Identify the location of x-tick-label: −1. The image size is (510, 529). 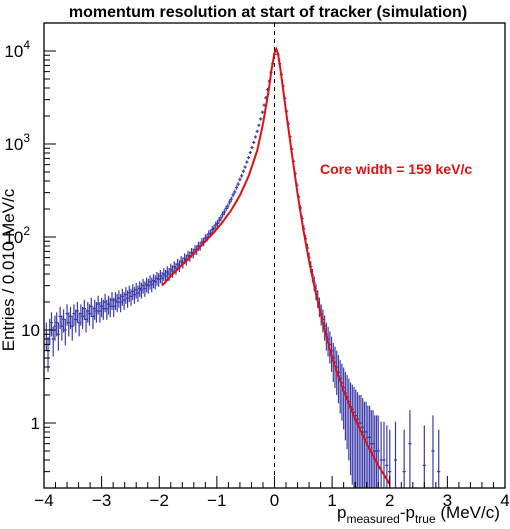
(216, 500).